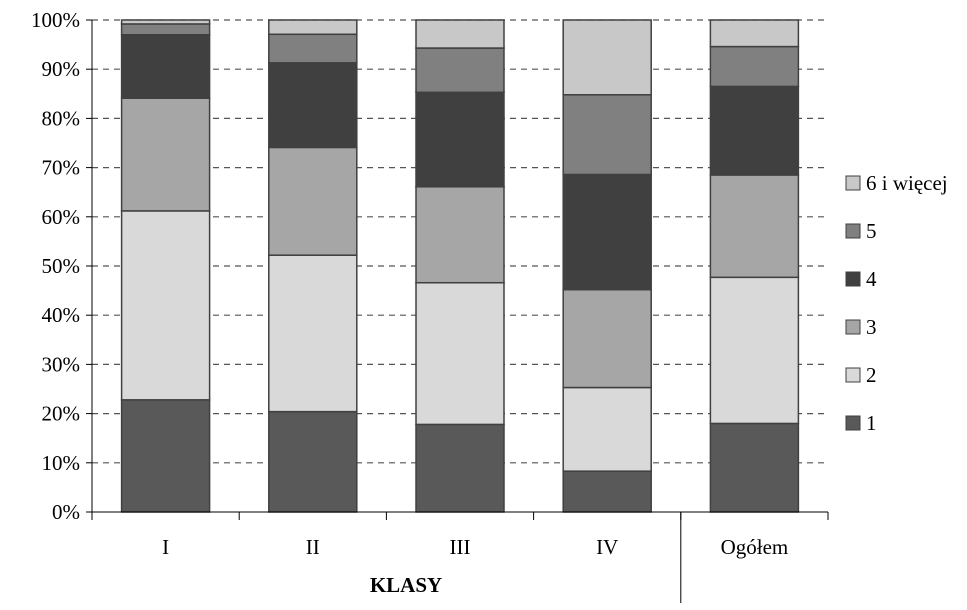 The image size is (967, 610). I want to click on bar-segment-5-III, so click(460, 70).